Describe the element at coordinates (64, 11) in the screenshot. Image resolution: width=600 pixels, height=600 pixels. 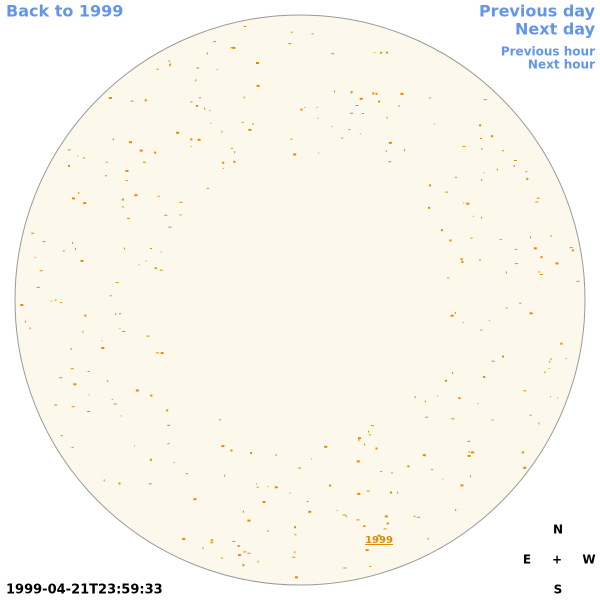
I see `back-link: Back to 1999` at that location.